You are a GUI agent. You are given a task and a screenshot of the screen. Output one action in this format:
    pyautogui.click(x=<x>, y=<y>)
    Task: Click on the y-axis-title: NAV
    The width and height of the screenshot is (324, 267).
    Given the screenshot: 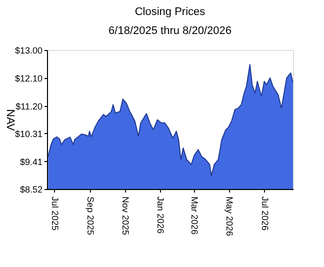 What is the action you would take?
    pyautogui.click(x=10, y=120)
    